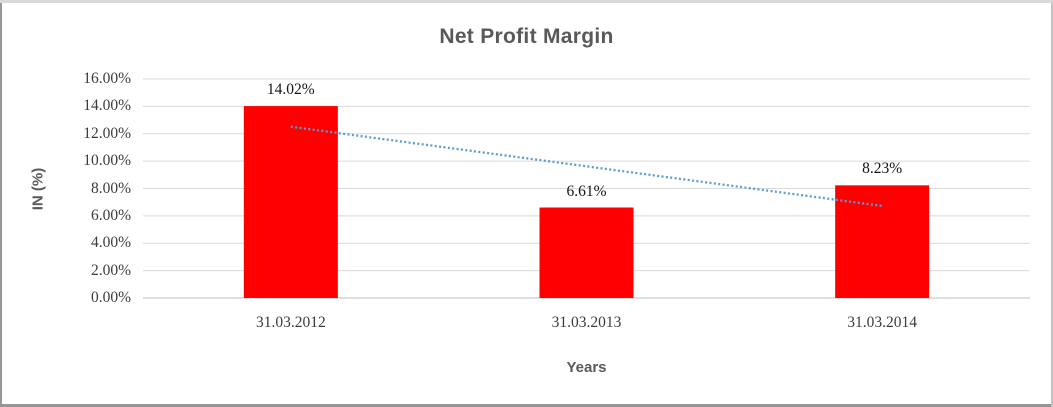  Describe the element at coordinates (586, 322) in the screenshot. I see `x-category-label: 31.03.2013` at that location.